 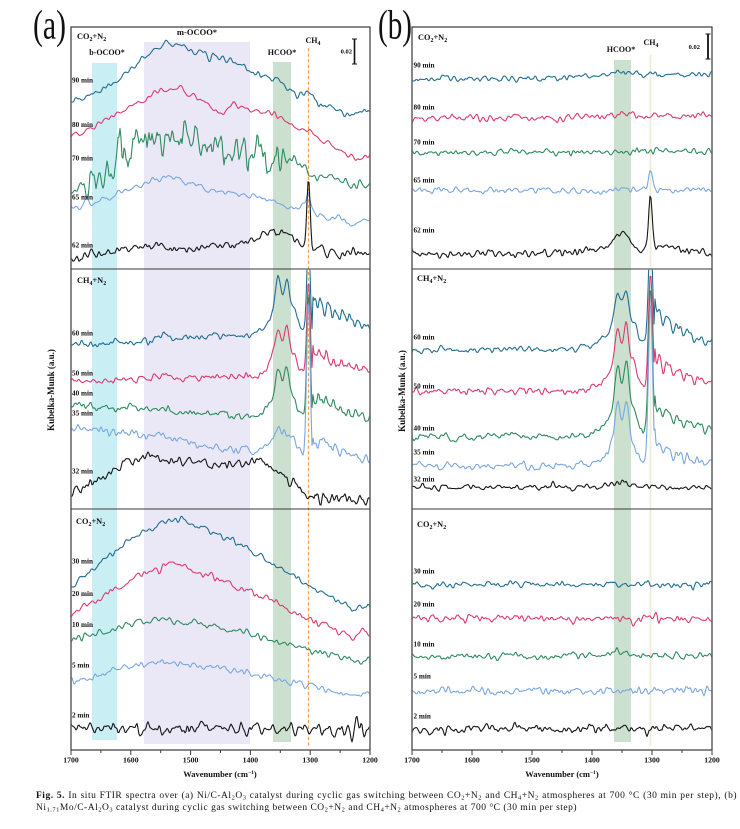 I want to click on svg-text: (a), so click(x=49, y=25).